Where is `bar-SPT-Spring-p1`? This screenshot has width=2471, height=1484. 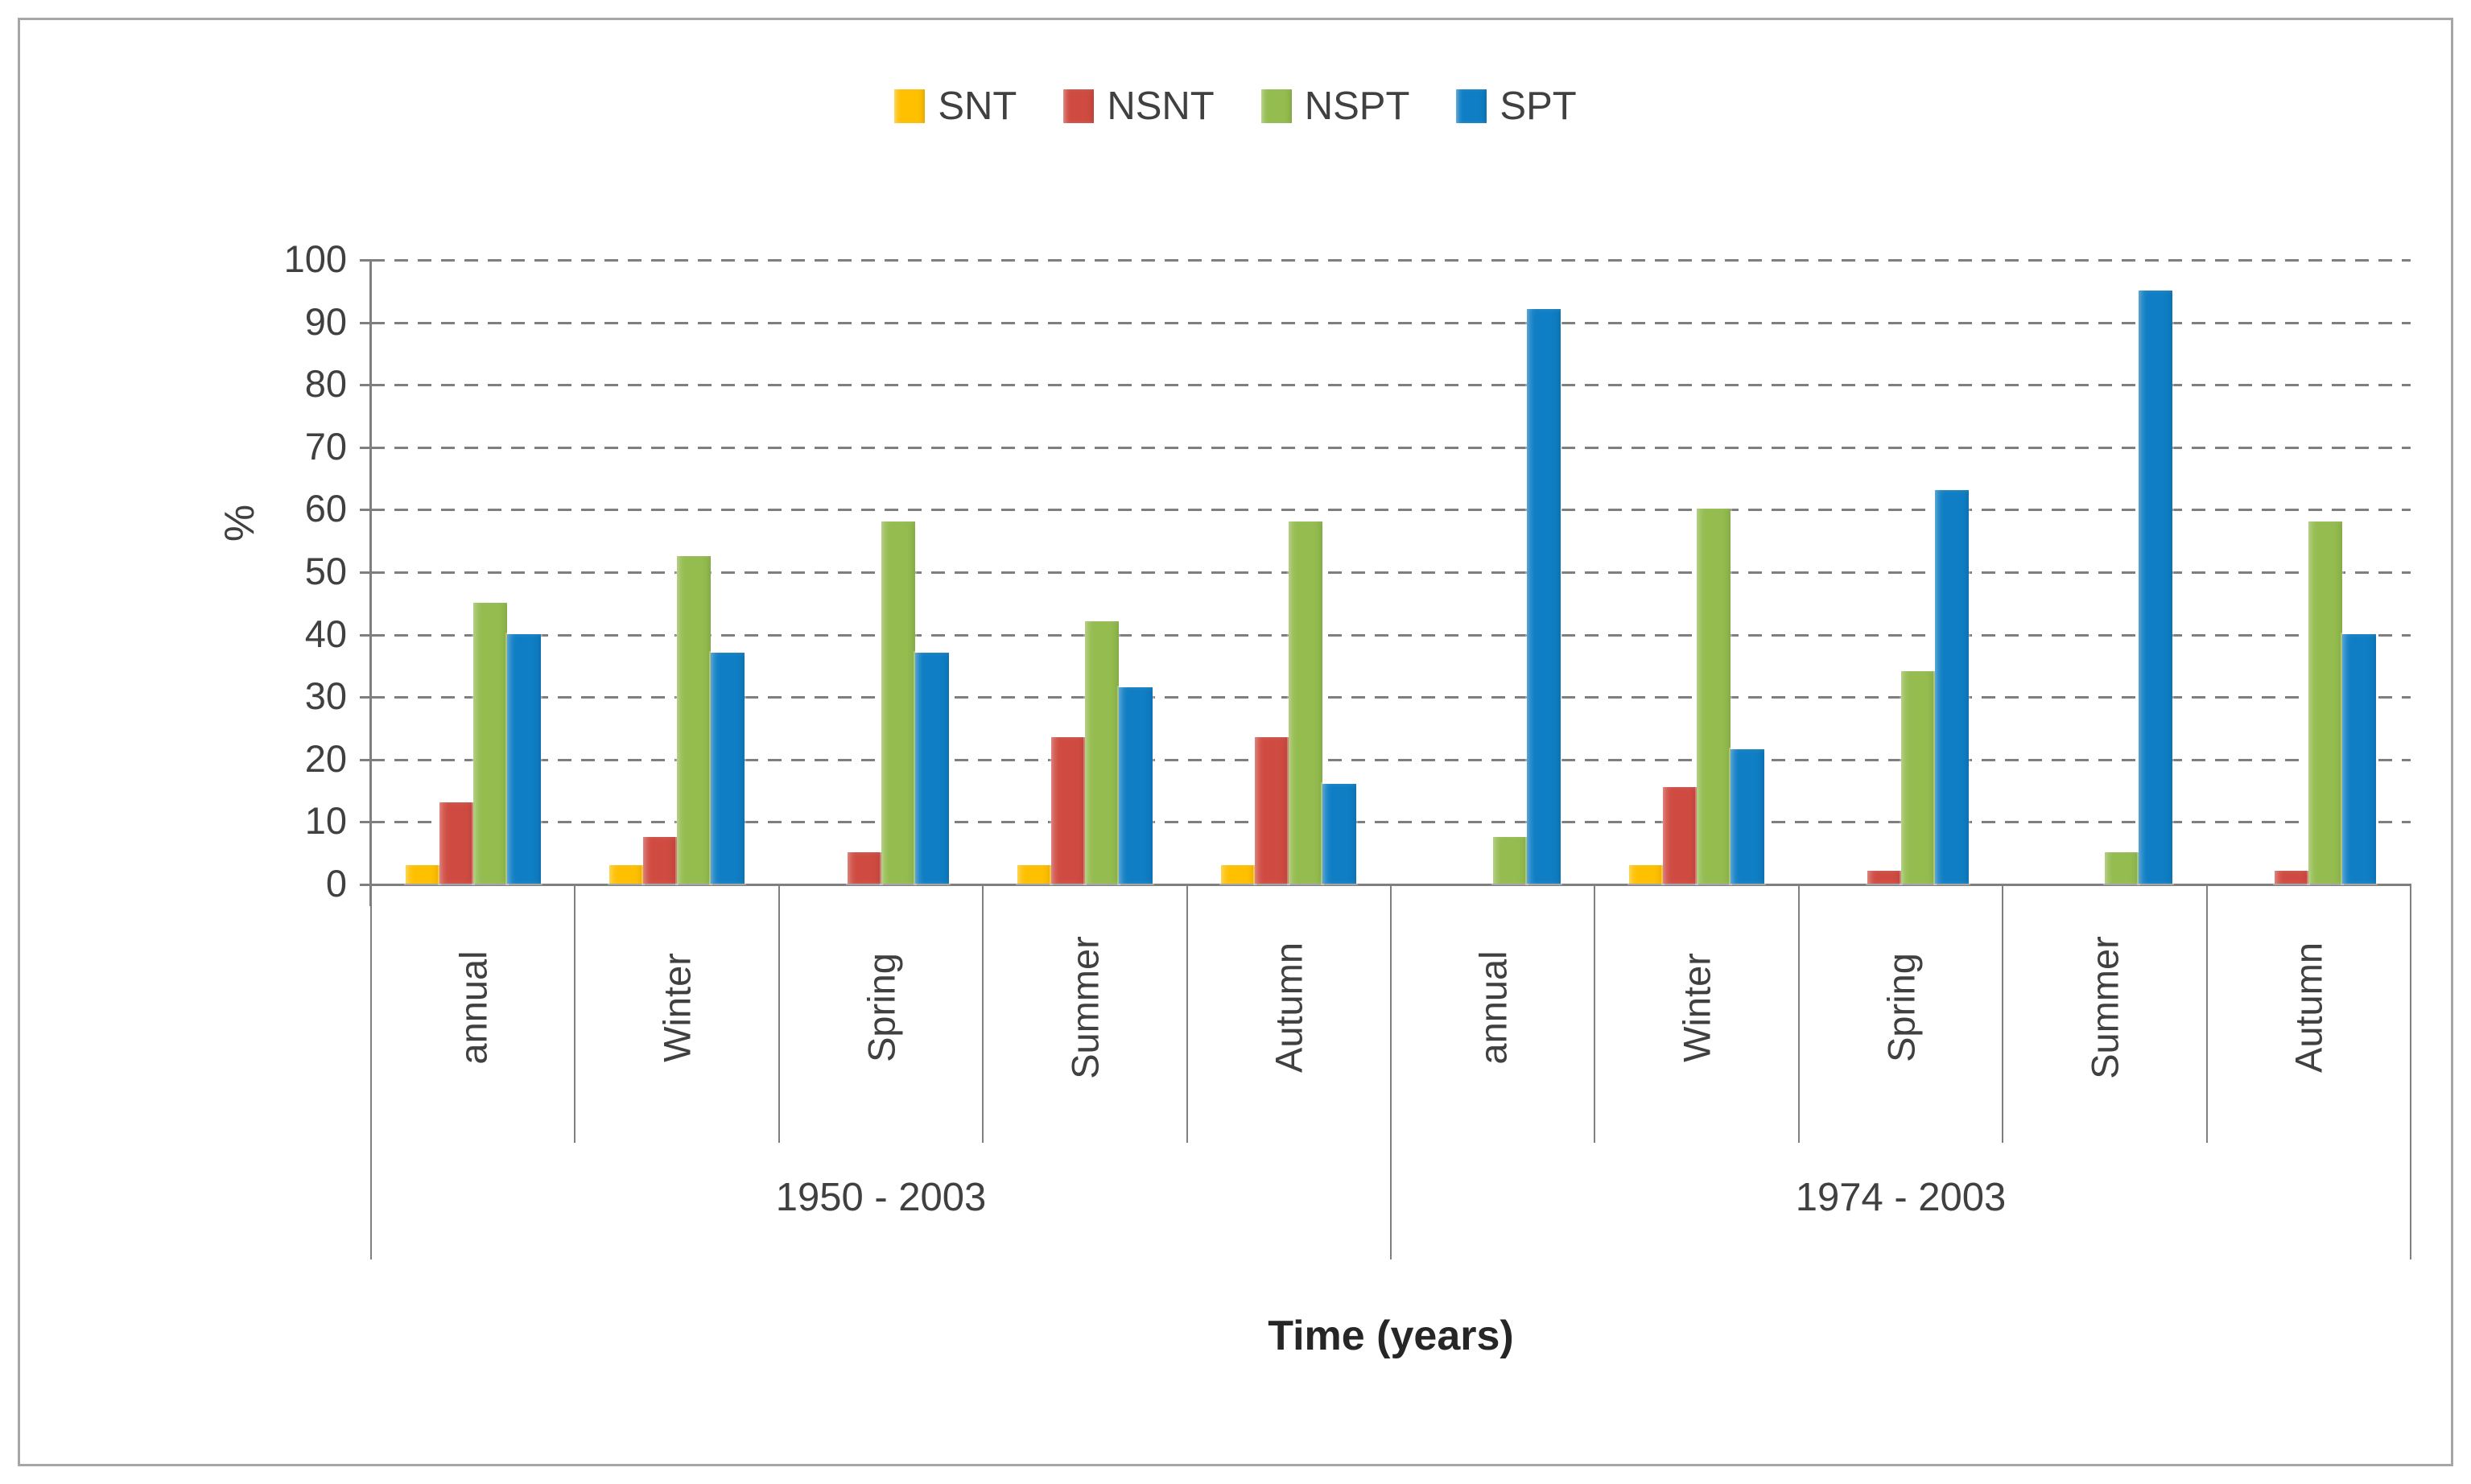
bar-SPT-Spring-p1 is located at coordinates (932, 768).